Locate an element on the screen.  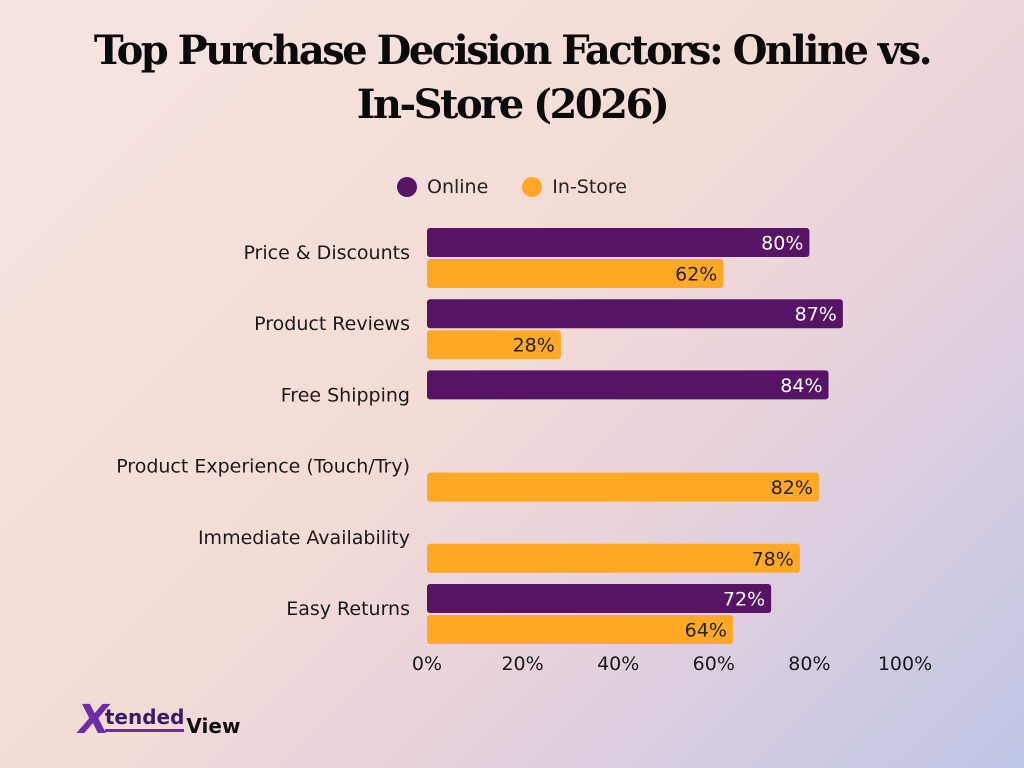
x-tick-label: 80% is located at coordinates (809, 664).